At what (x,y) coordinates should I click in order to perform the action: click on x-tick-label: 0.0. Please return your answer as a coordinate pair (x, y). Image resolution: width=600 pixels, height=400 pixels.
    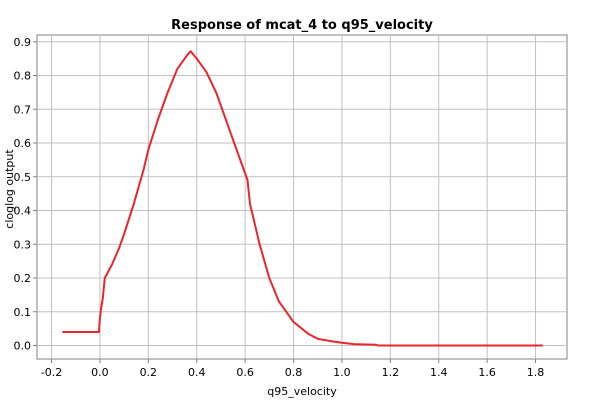
    Looking at the image, I should click on (100, 372).